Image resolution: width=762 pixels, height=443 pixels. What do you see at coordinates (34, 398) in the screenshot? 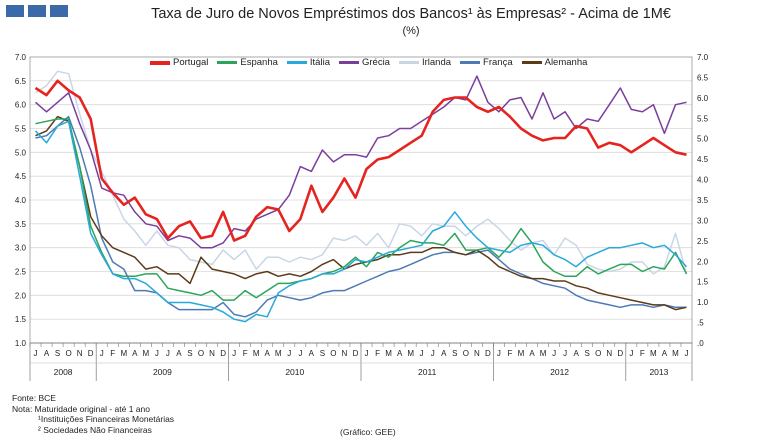
I see `source-note: Fonte: BCE` at bounding box center [34, 398].